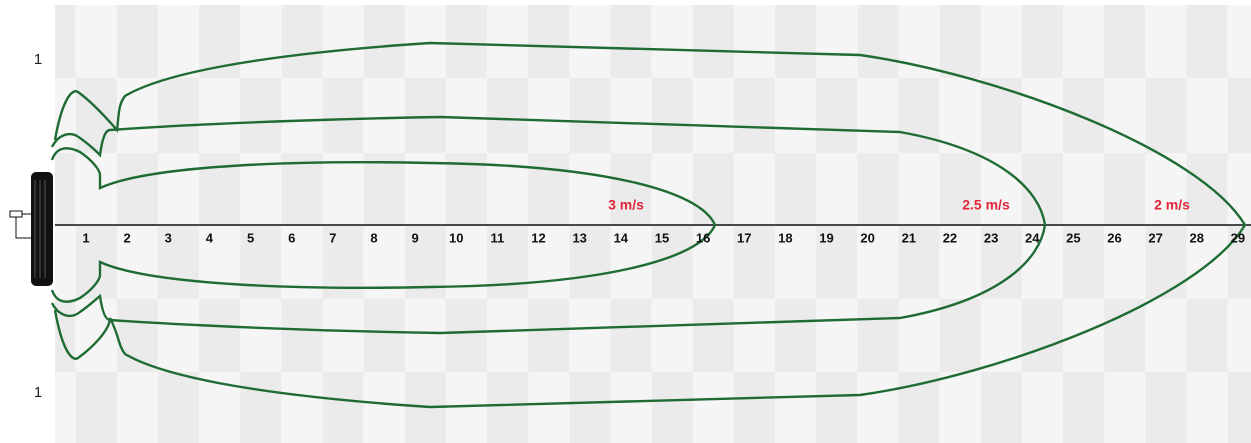 This screenshot has height=443, width=1251. What do you see at coordinates (662, 237) in the screenshot?
I see `axis-label: 15` at bounding box center [662, 237].